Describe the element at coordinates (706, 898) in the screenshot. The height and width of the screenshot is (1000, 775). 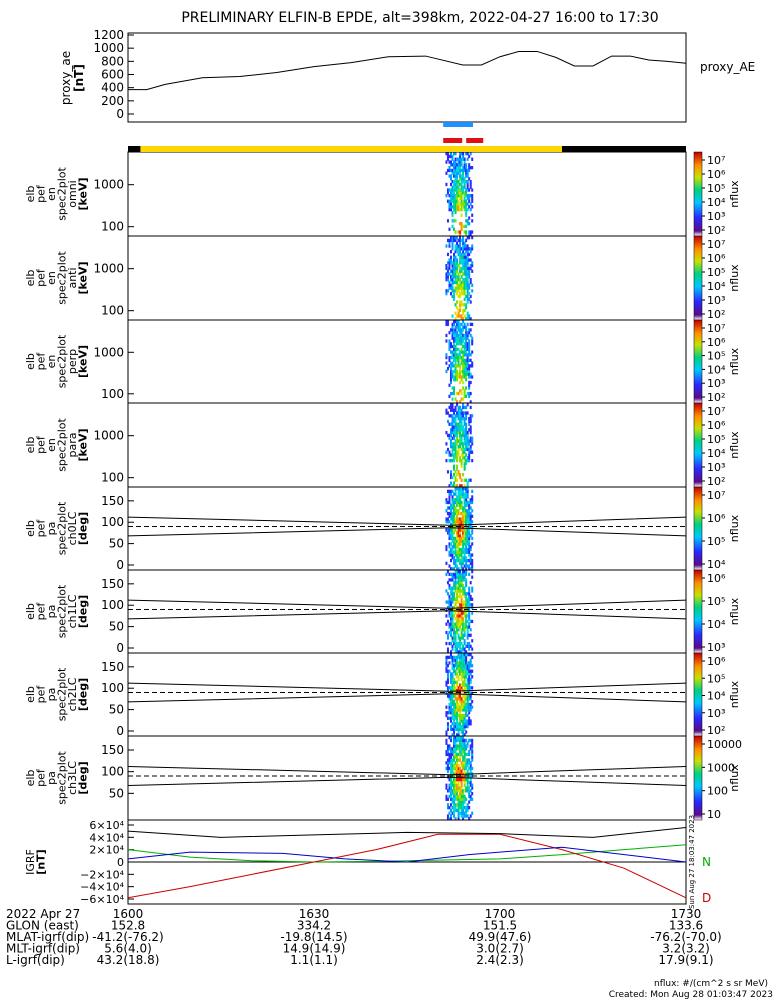
I see `igrf-legend-D: D` at that location.